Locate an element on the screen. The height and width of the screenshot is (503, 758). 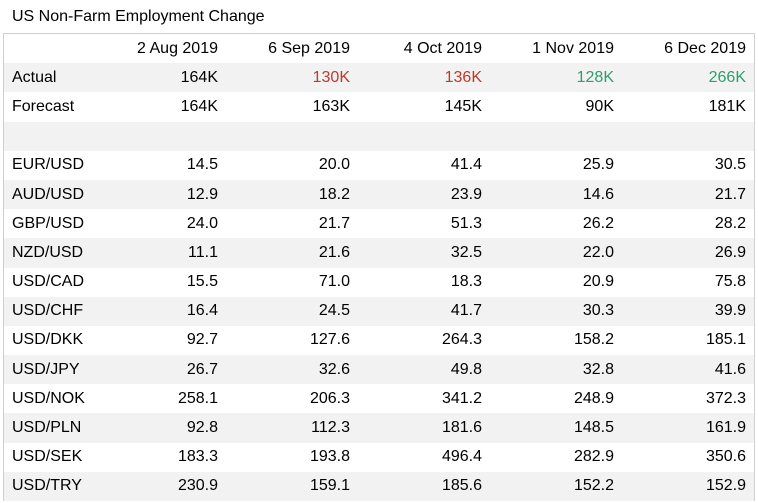
table-cell: 15.5 is located at coordinates (202, 282).